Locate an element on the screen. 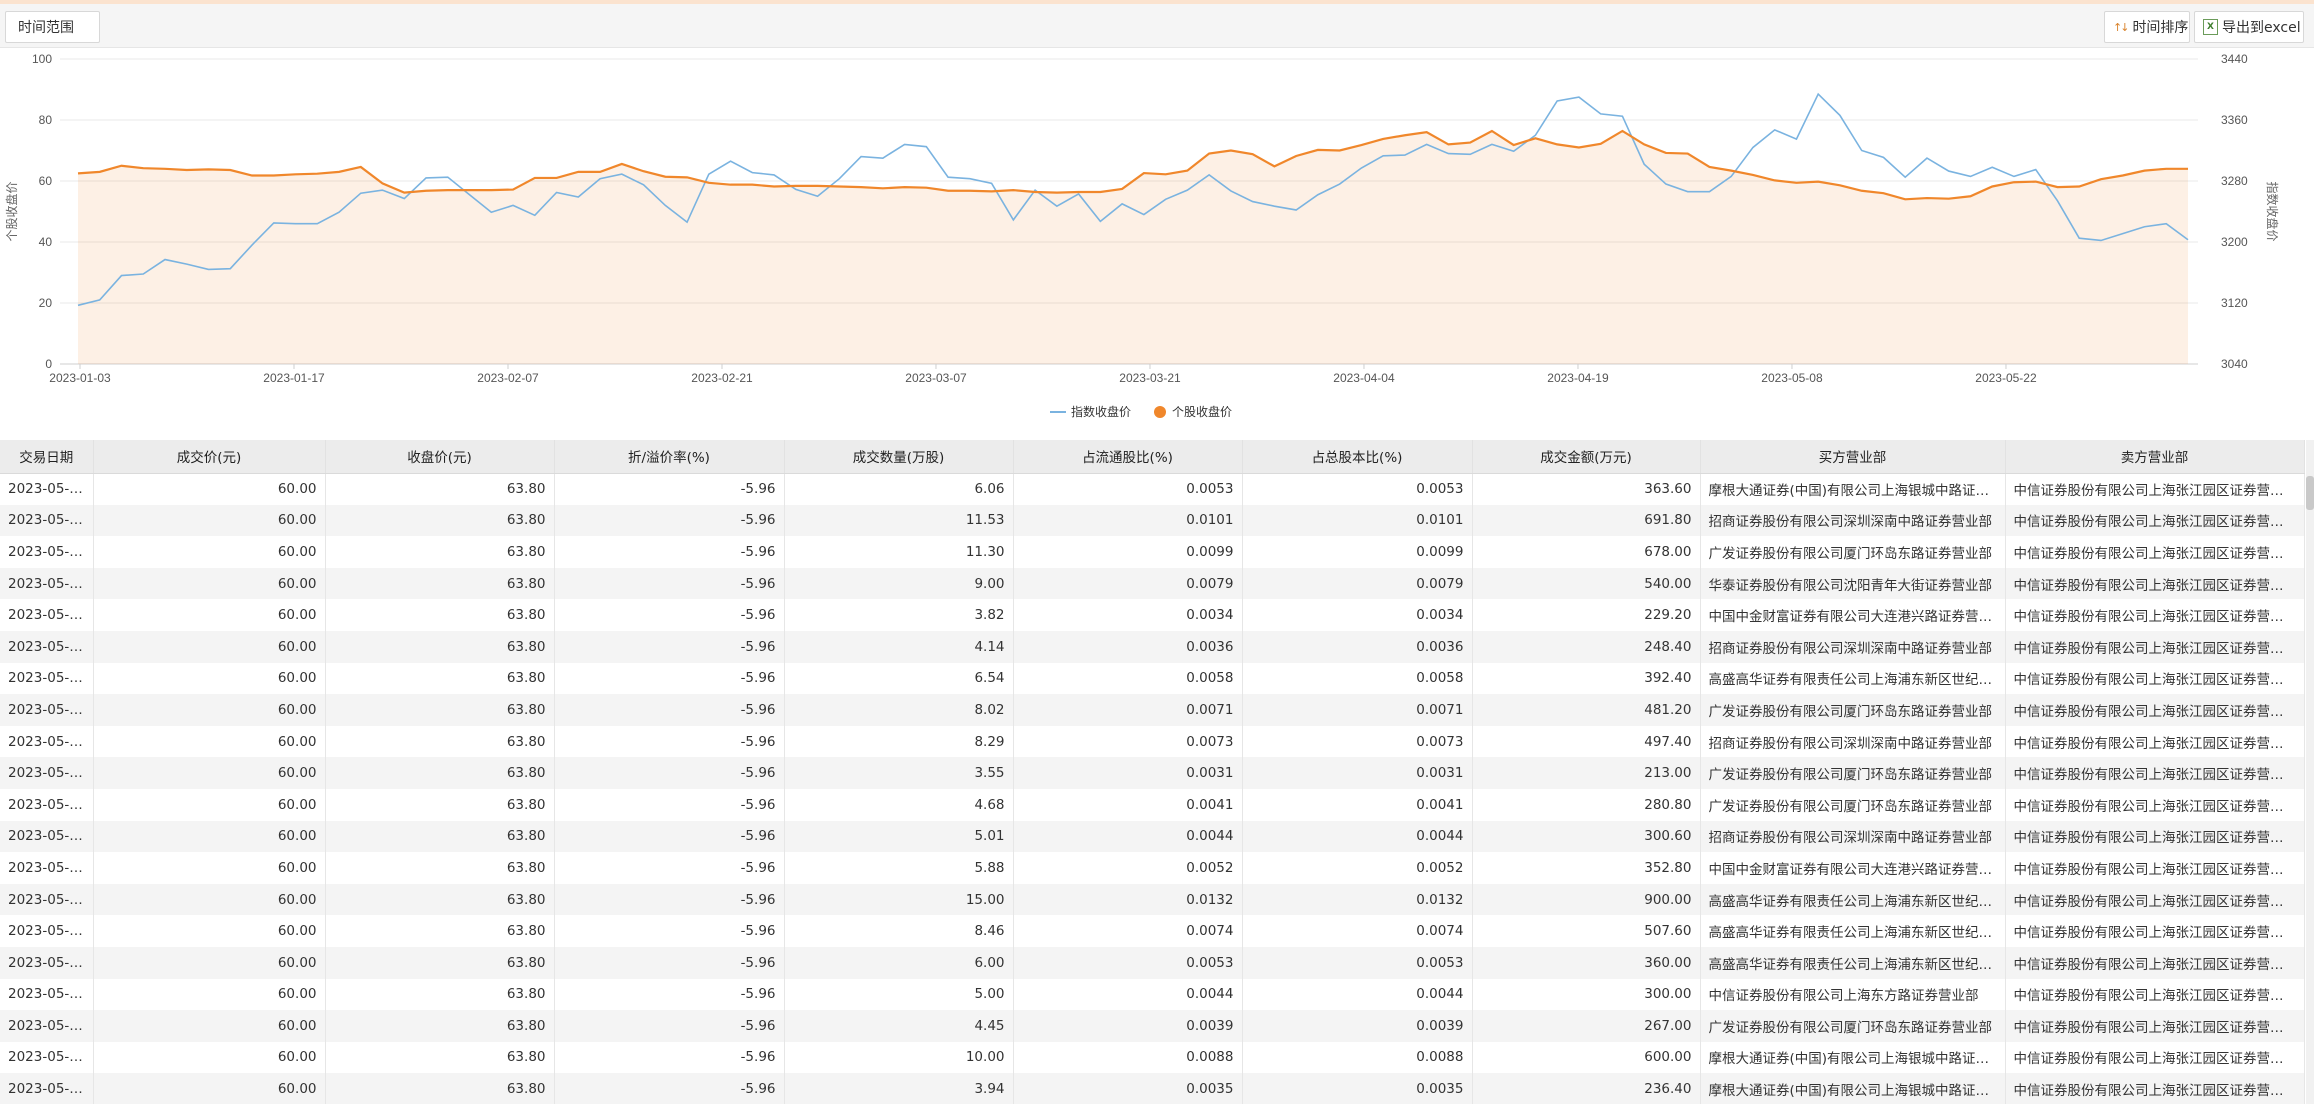 The width and height of the screenshot is (2314, 1104). right-axis-label: 指数收盘价 is located at coordinates (2272, 211).